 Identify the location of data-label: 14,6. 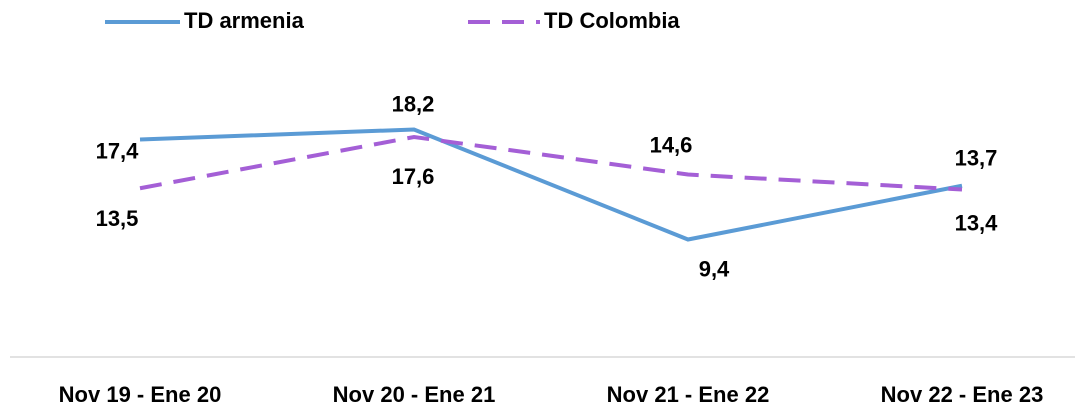
(671, 144).